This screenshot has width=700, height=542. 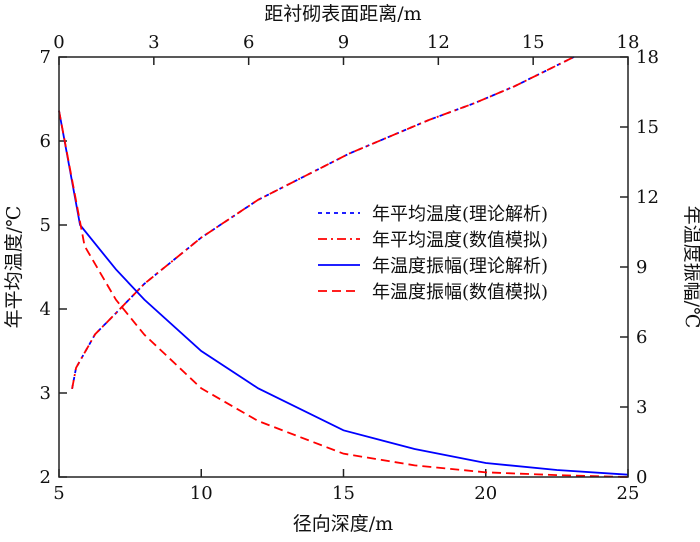 What do you see at coordinates (342, 14) in the screenshot?
I see `x2-axis-label: 距衬砌表面距离/m` at bounding box center [342, 14].